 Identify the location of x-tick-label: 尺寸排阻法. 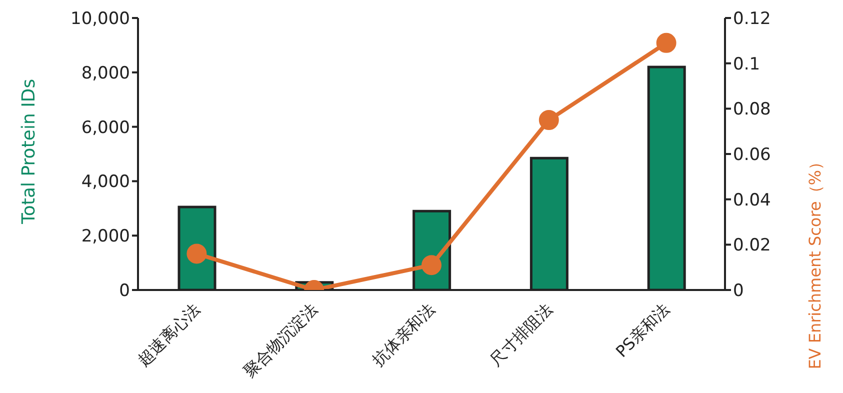
(521, 335).